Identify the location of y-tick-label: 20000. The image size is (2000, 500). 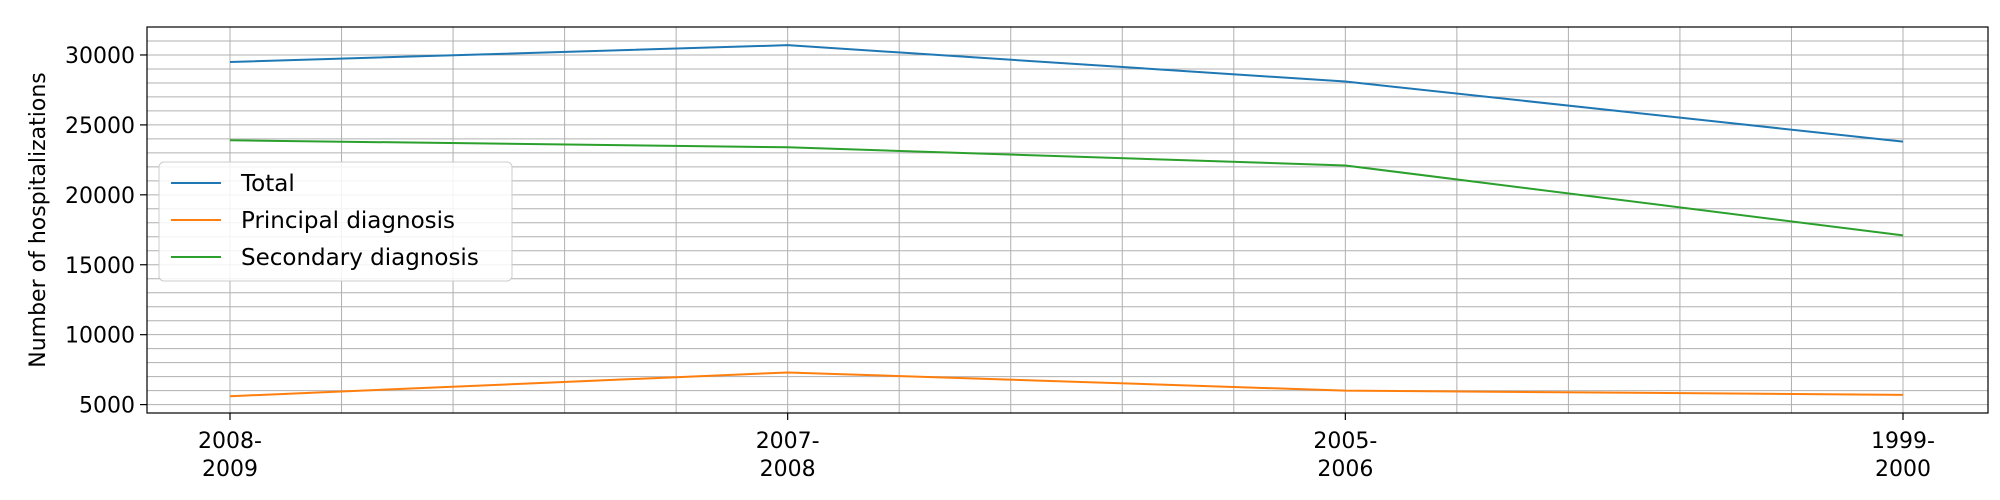
(100, 196).